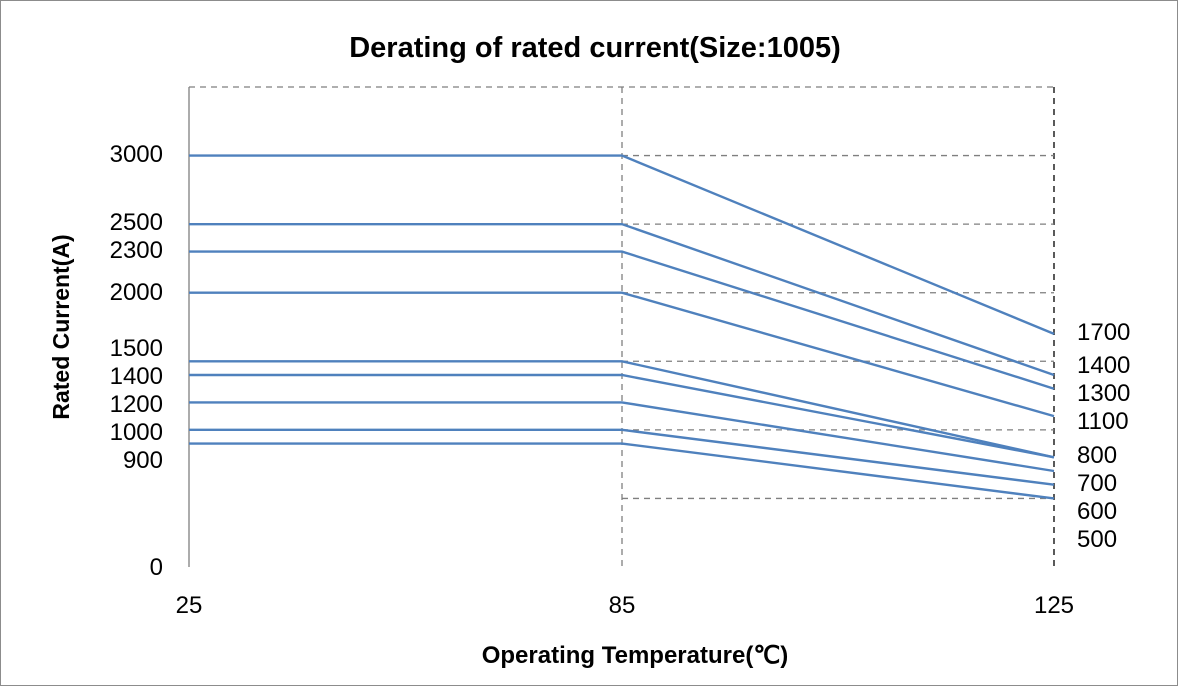 The image size is (1178, 687). Describe the element at coordinates (635, 655) in the screenshot. I see `x-axis-label: Operating Temperature(℃)` at that location.